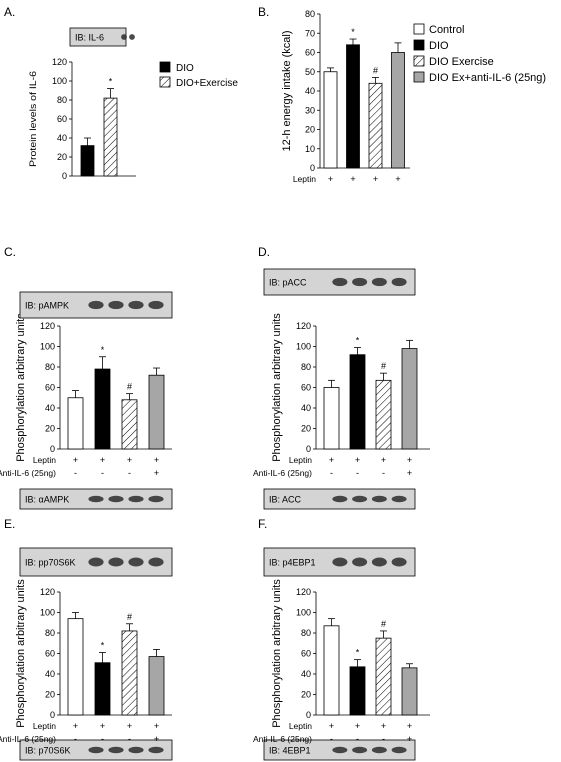 Image resolution: width=561 pixels, height=762 pixels. What do you see at coordinates (207, 83) in the screenshot?
I see `legend-label: DIO+Exercise` at bounding box center [207, 83].